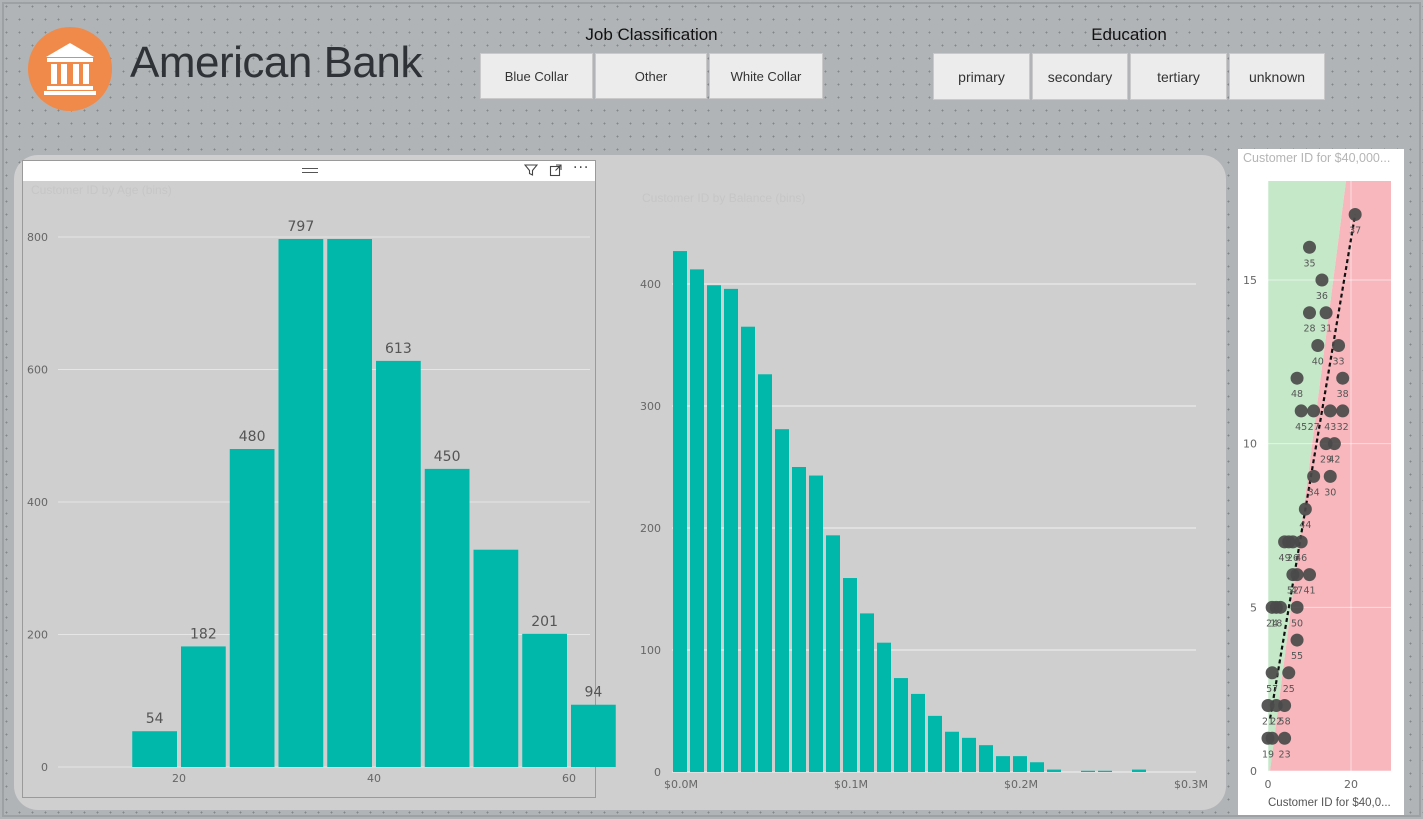  I want to click on bank-building-icon, so click(70, 69).